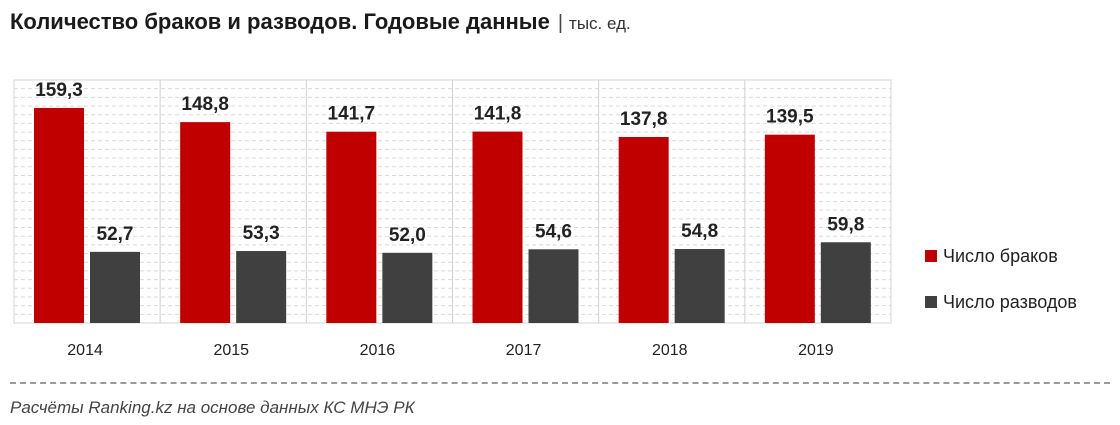 The height and width of the screenshot is (425, 1120). I want to click on category-label: 2014, so click(85, 350).